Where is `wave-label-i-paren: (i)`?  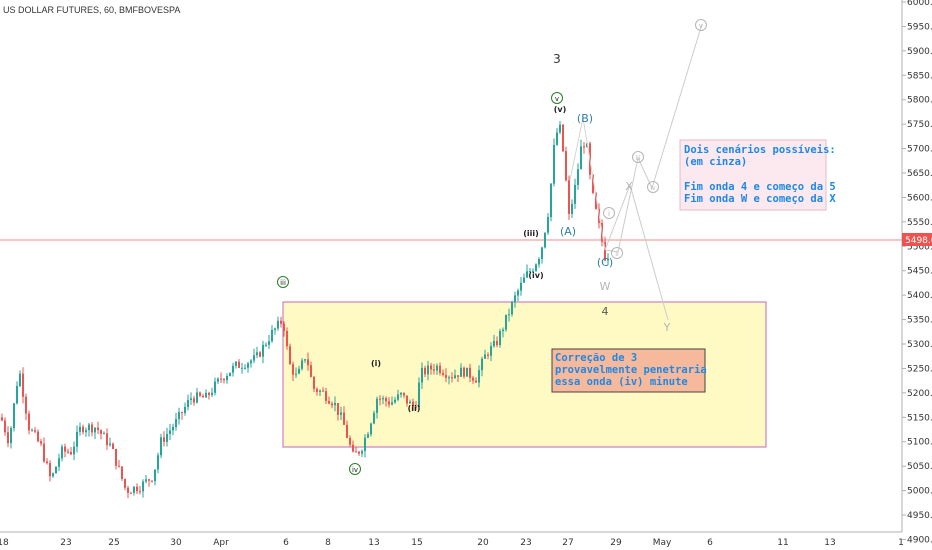 wave-label-i-paren: (i) is located at coordinates (376, 363).